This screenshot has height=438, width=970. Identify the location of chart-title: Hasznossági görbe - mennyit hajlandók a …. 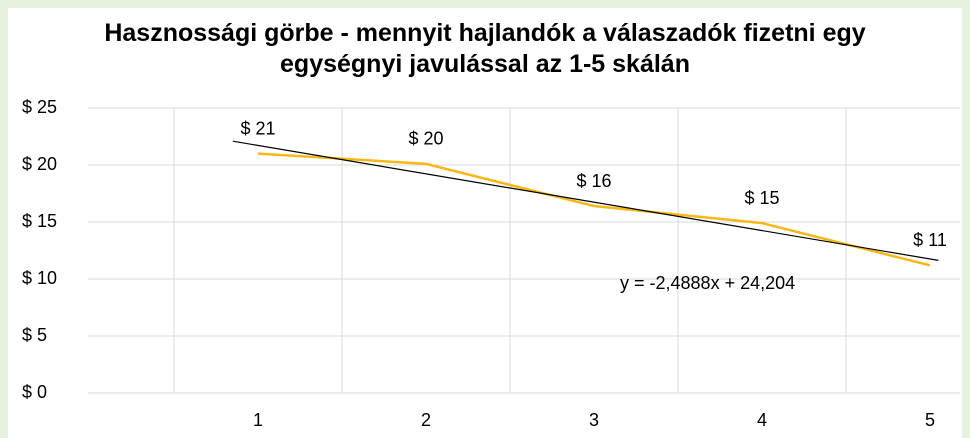
(485, 48).